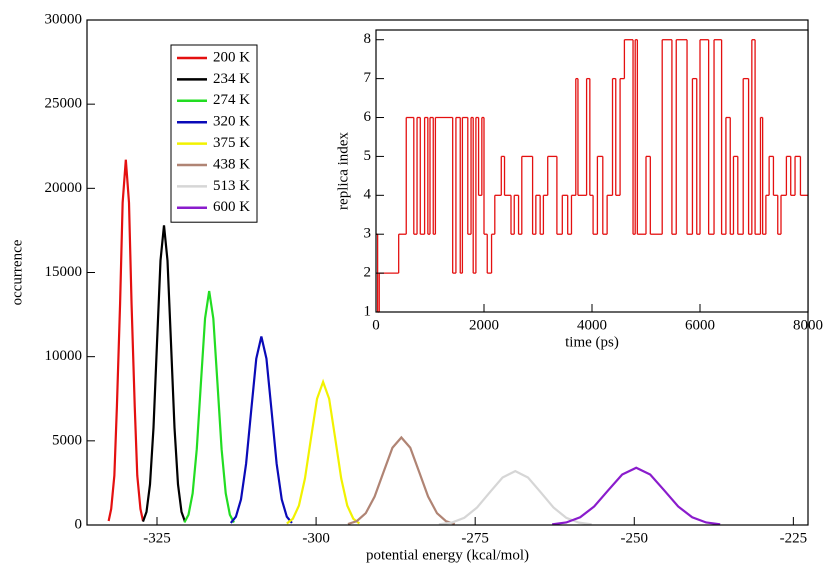  What do you see at coordinates (231, 57) in the screenshot?
I see `legend-label: 200 K` at bounding box center [231, 57].